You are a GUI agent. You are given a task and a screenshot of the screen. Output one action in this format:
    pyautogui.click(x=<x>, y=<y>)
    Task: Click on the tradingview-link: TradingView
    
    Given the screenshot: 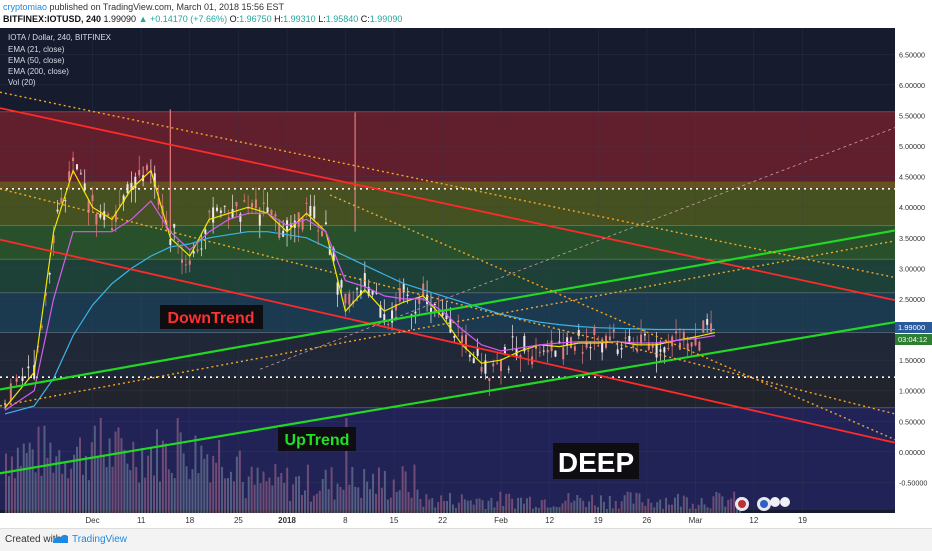 What is the action you would take?
    pyautogui.click(x=100, y=539)
    